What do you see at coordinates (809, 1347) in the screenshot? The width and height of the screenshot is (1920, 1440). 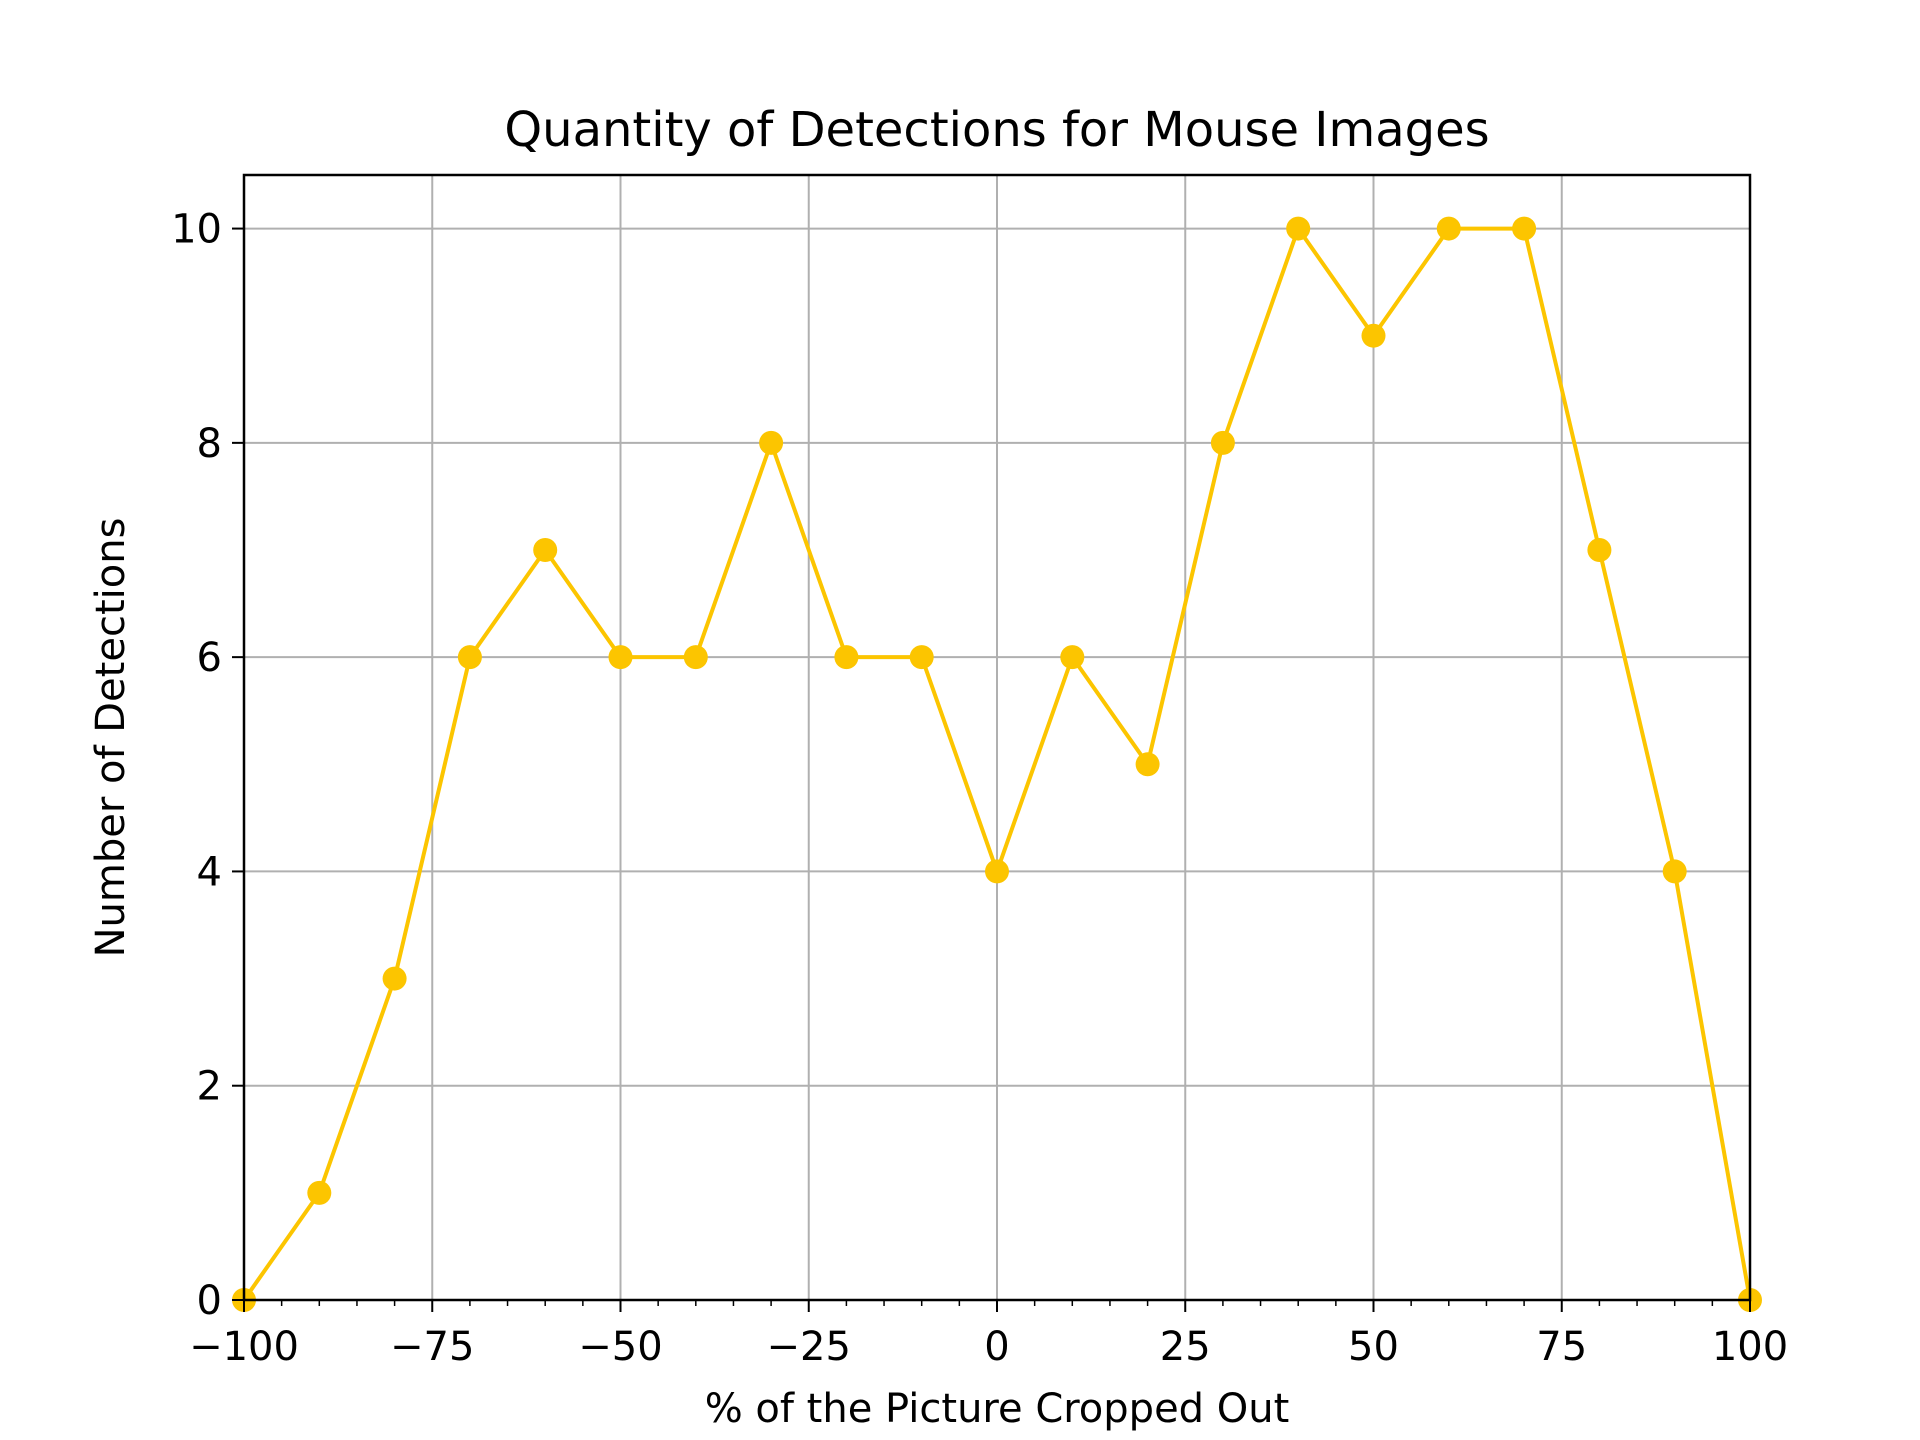 I see `x-tick-label: −25` at bounding box center [809, 1347].